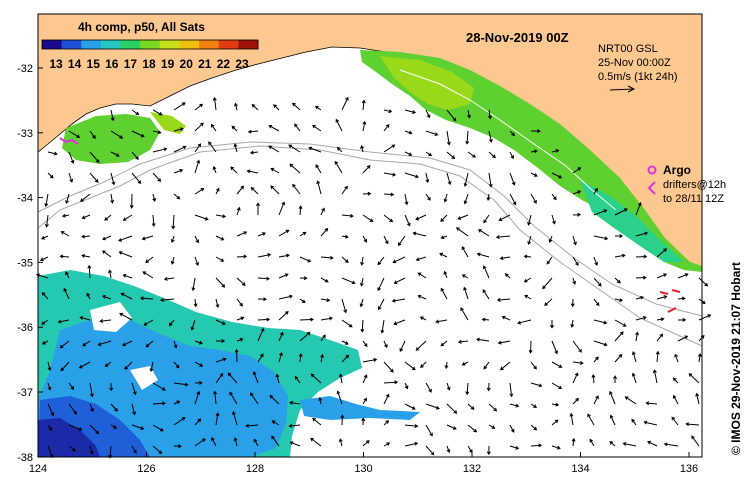 The width and height of the screenshot is (749, 496). What do you see at coordinates (94, 64) in the screenshot?
I see `colorbar-tick-label: 15` at bounding box center [94, 64].